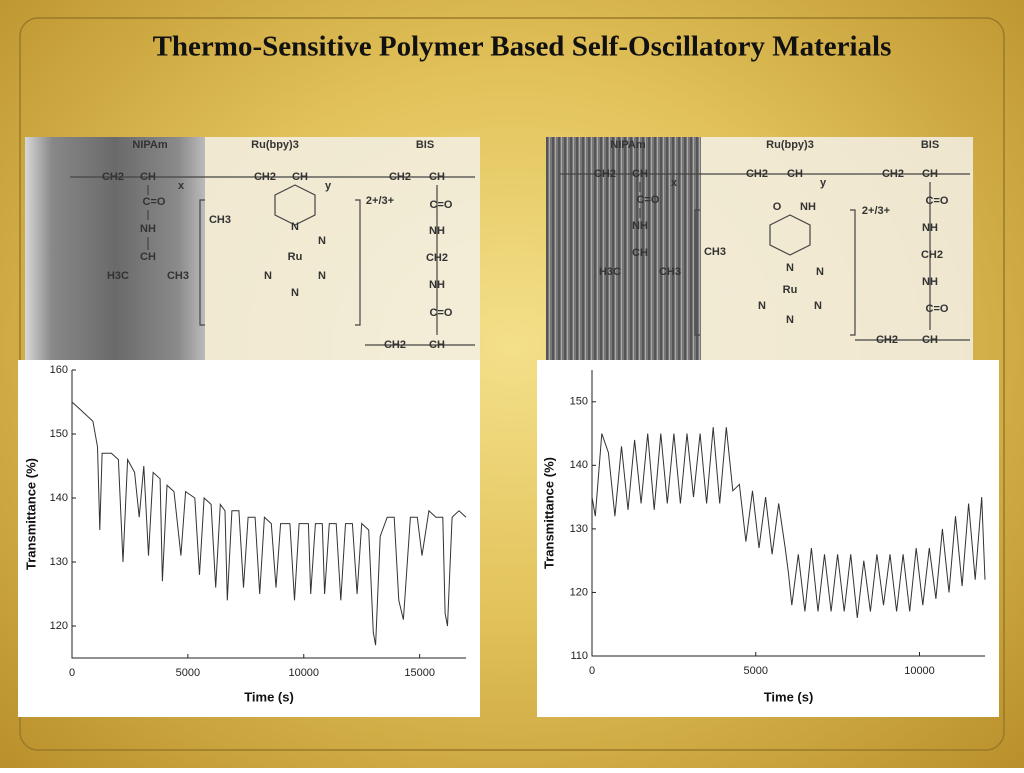 This screenshot has width=1024, height=773. What do you see at coordinates (777, 207) in the screenshot?
I see `chem-label: O` at bounding box center [777, 207].